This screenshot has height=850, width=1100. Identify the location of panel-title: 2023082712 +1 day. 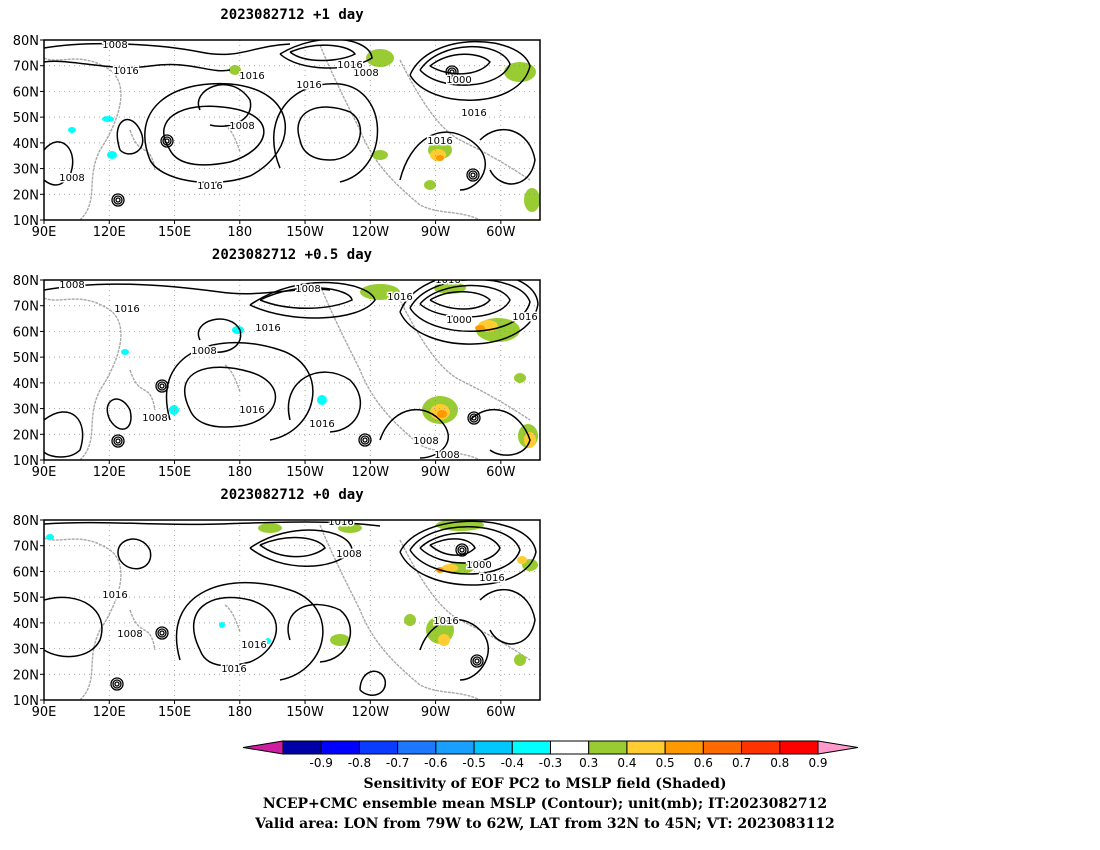
(292, 15).